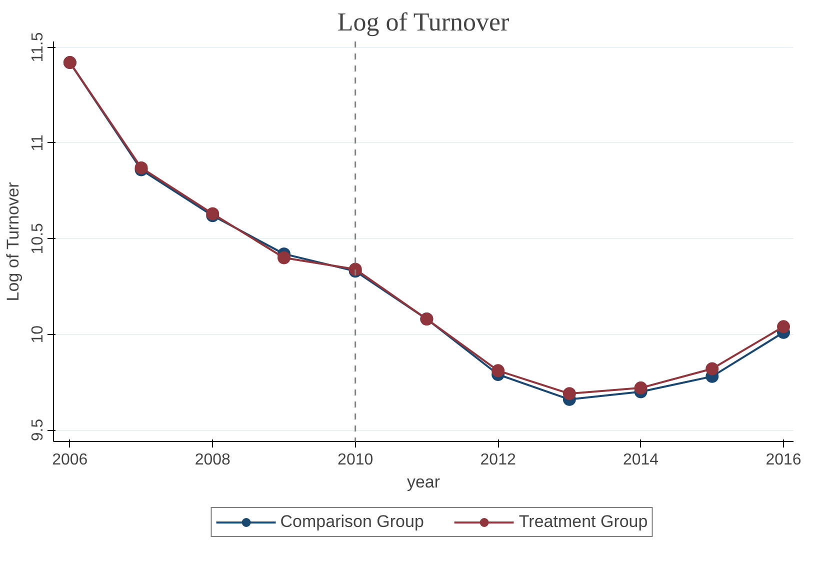  Describe the element at coordinates (38, 430) in the screenshot. I see `y-tick-label: 9.5` at that location.